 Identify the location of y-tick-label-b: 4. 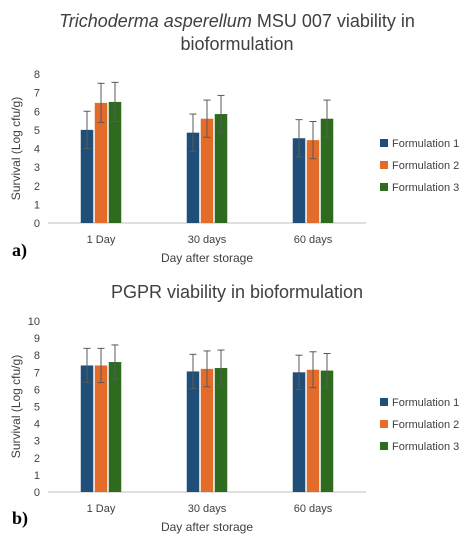
(37, 425).